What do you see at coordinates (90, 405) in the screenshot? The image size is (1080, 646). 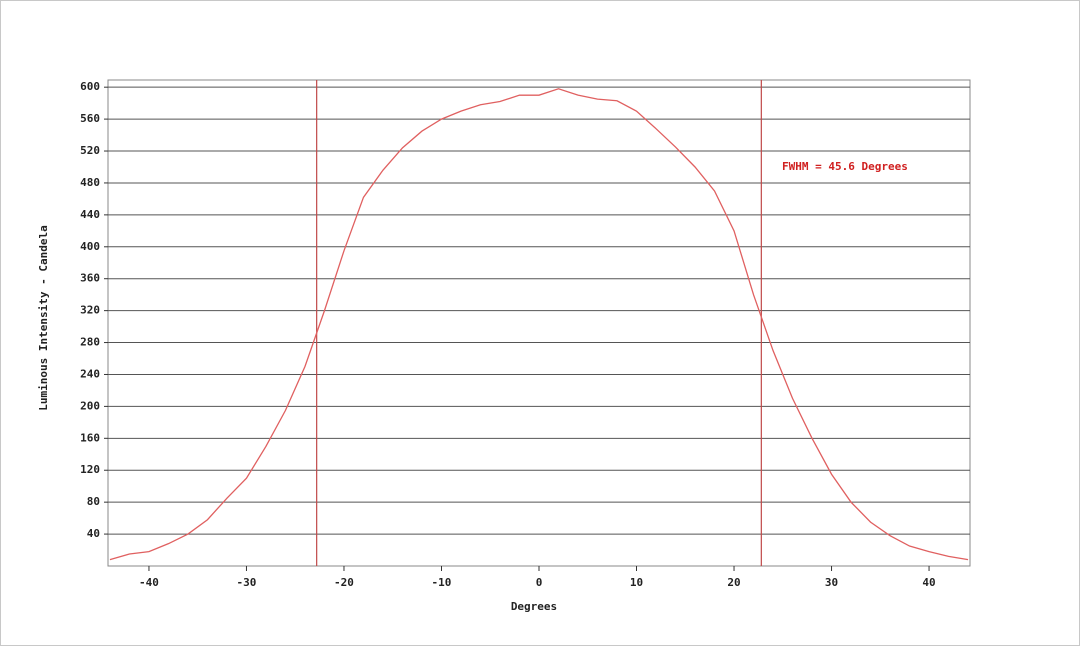 I see `y-tick-label: 200` at bounding box center [90, 405].